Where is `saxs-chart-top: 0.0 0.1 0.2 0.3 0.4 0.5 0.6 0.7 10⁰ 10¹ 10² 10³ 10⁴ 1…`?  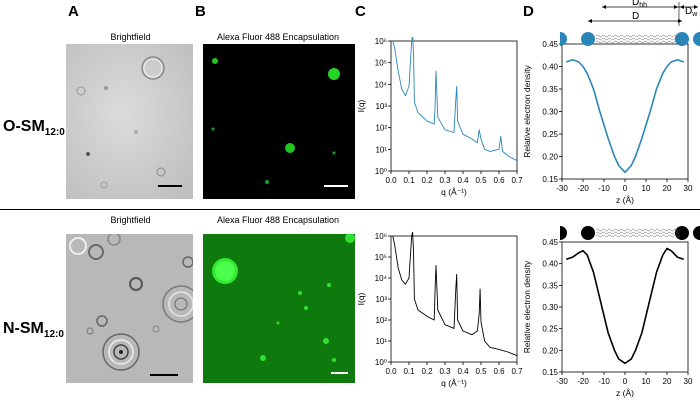
saxs-chart-top: 0.0 0.1 0.2 0.3 0.4 0.5 0.6 0.7 10⁰ 10¹ 10² 10³ 10⁴ 1… is located at coordinates (439, 117).